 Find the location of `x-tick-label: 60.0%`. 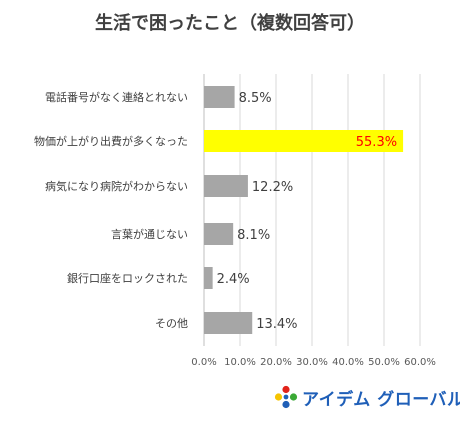

x-tick-label: 60.0% is located at coordinates (420, 362).